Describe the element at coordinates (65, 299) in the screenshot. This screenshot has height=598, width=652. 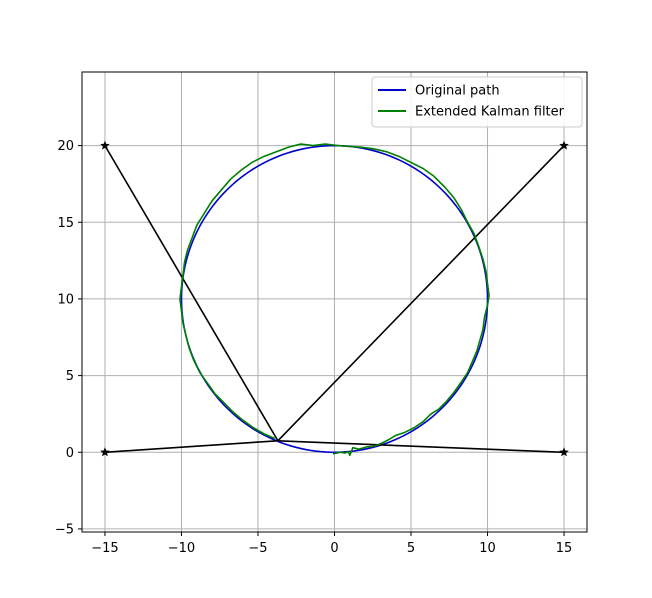
I see `y-tick-label: 10` at that location.